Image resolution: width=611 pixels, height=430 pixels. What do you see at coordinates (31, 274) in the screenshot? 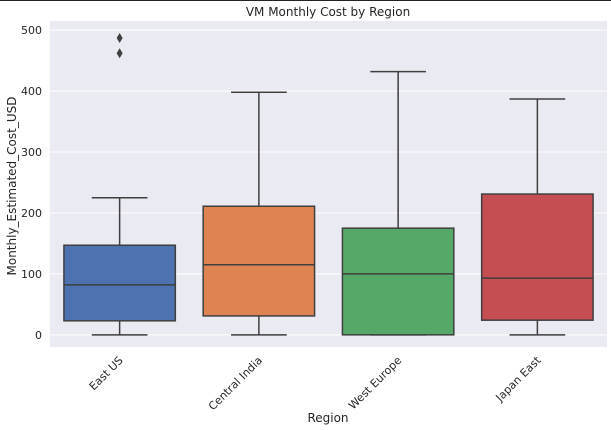
I see `y-tick-label: 100` at bounding box center [31, 274].